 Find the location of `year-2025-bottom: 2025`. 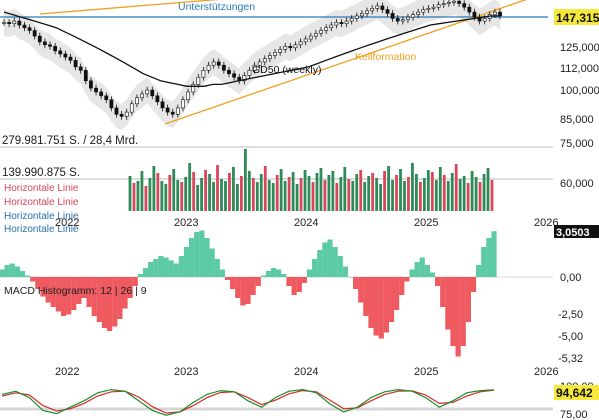

year-2025-bottom: 2025 is located at coordinates (426, 372).